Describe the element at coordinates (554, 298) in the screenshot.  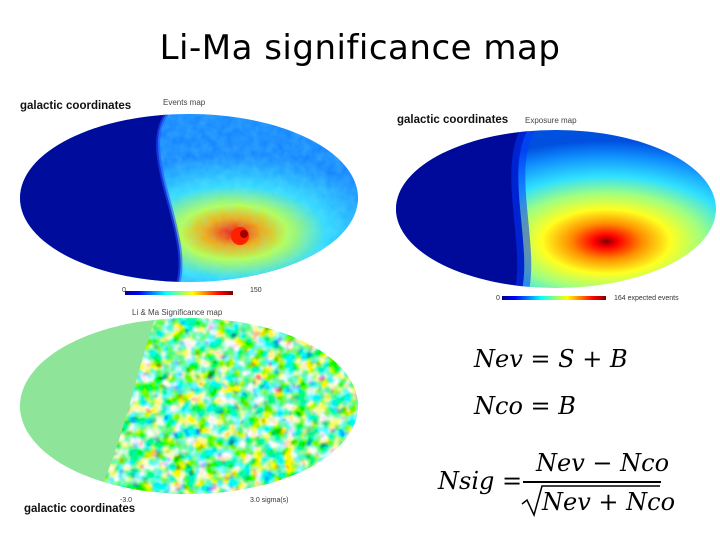
I see `exposure-colorbar` at that location.